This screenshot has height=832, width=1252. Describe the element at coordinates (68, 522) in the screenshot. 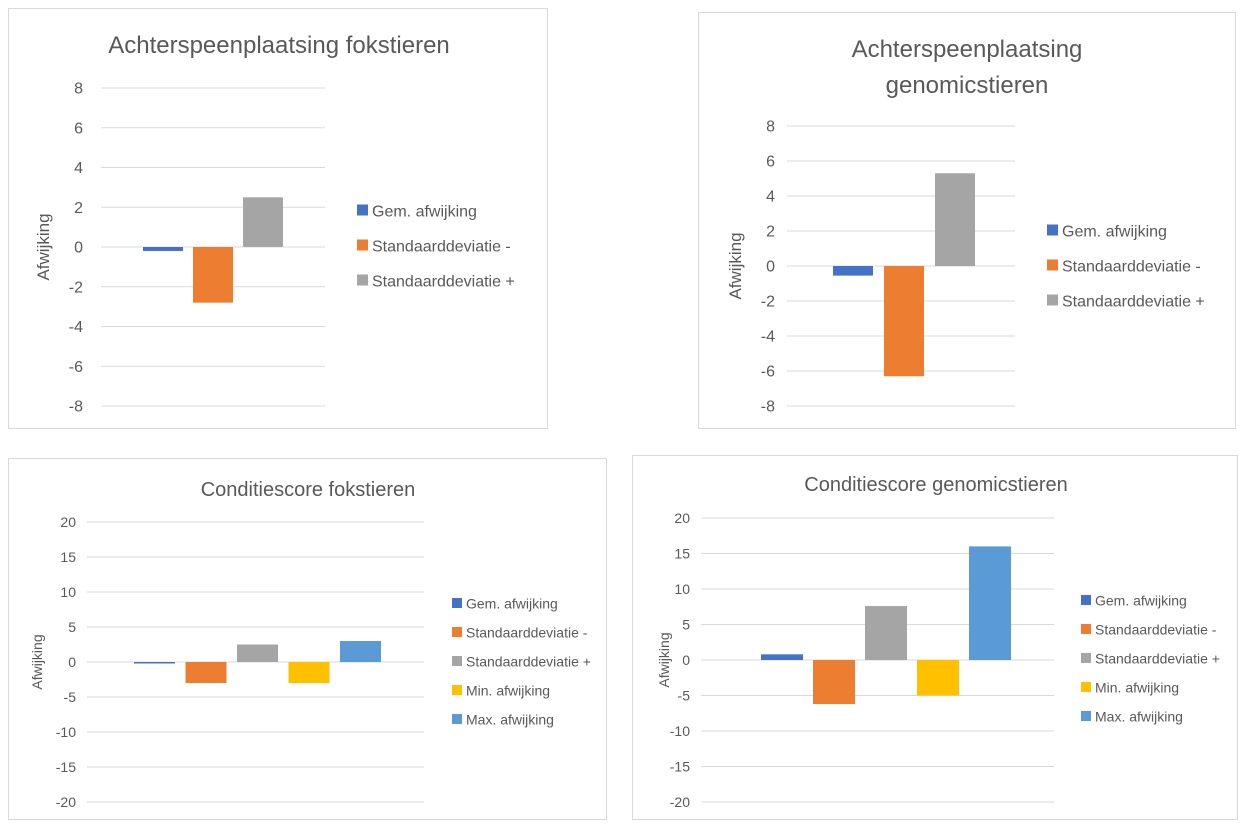

I see `y-tick-label: 20` at that location.